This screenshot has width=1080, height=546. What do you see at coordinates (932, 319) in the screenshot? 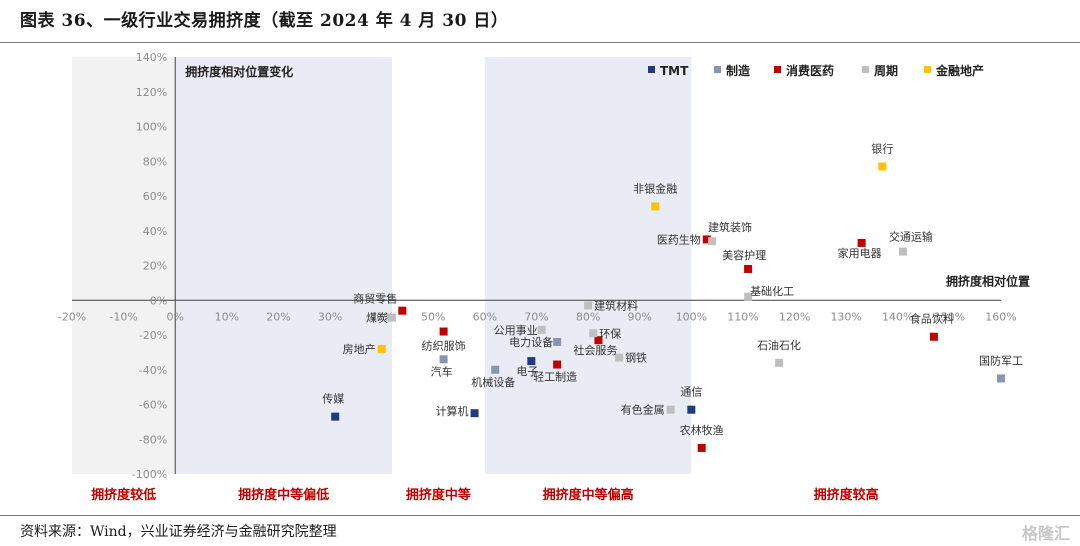
I see `point-label-食品饮料: 食品饮料` at bounding box center [932, 319].